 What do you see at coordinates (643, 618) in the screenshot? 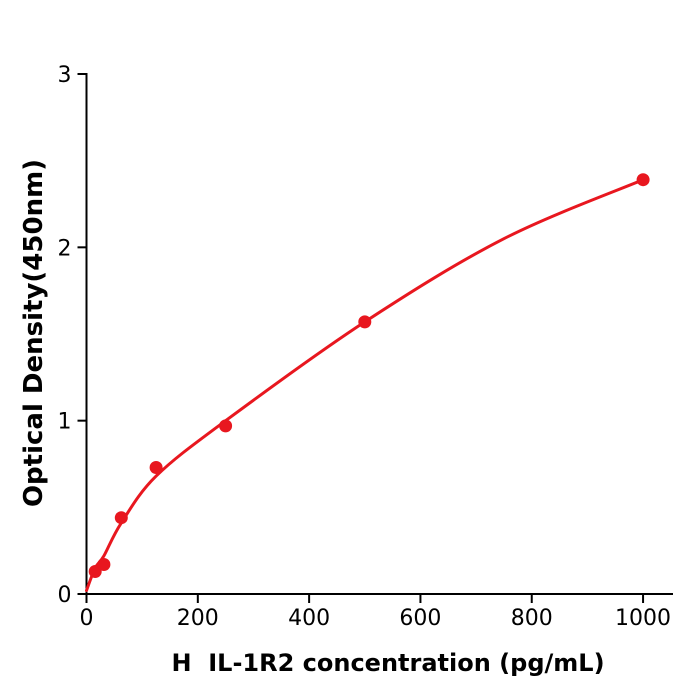
I see `x-tick-label: 1000` at bounding box center [643, 618].